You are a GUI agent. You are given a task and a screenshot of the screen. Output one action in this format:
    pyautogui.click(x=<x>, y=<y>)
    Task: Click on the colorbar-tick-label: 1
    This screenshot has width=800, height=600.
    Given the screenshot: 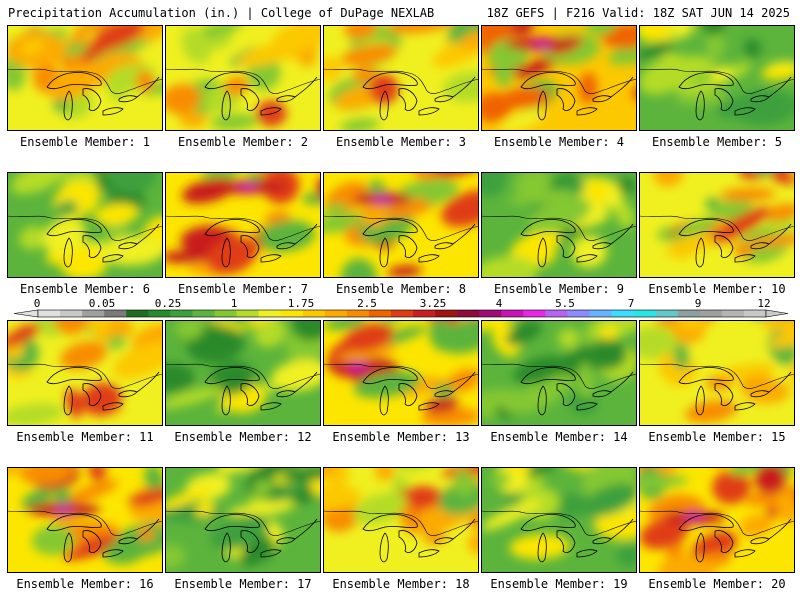 What is the action you would take?
    pyautogui.click(x=234, y=303)
    